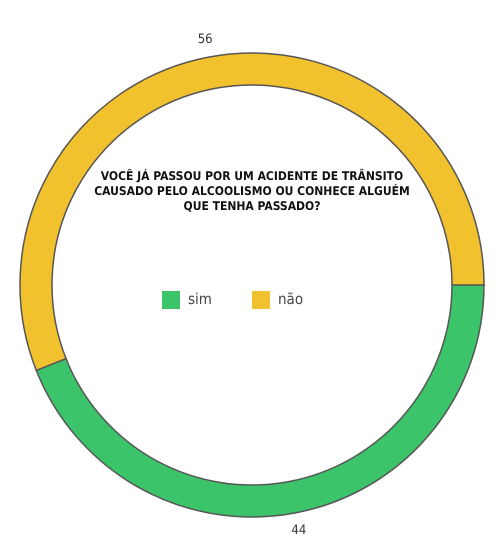 This screenshot has width=503, height=551. I want to click on data-label: 44, so click(298, 530).